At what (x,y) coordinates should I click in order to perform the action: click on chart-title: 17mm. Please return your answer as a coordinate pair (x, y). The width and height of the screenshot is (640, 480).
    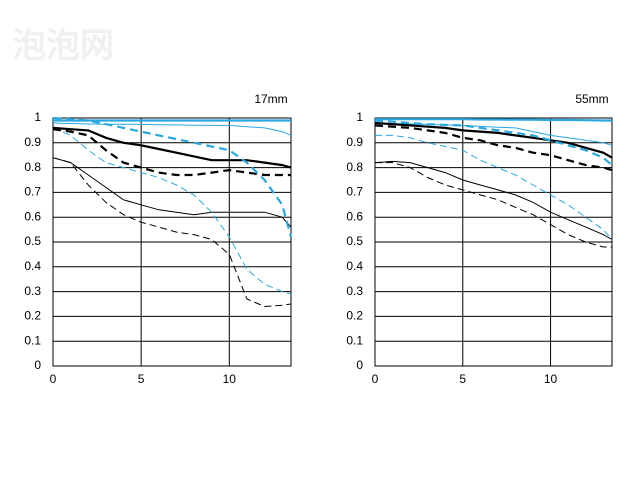
    Looking at the image, I should click on (270, 99).